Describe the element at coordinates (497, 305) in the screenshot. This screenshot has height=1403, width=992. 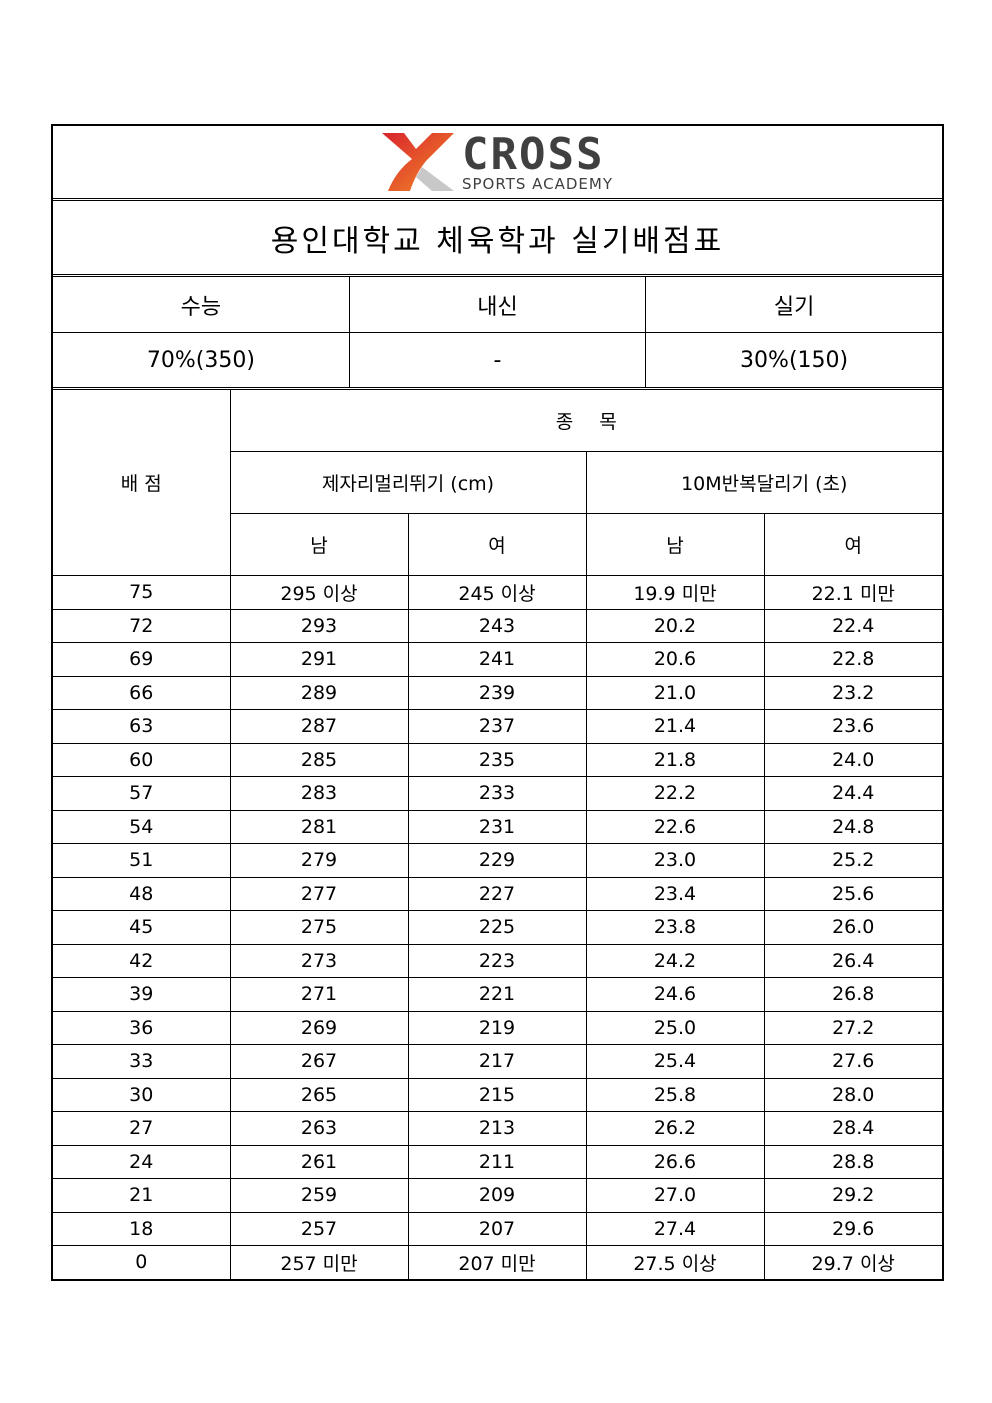
I see `ratio-header: 내신` at that location.